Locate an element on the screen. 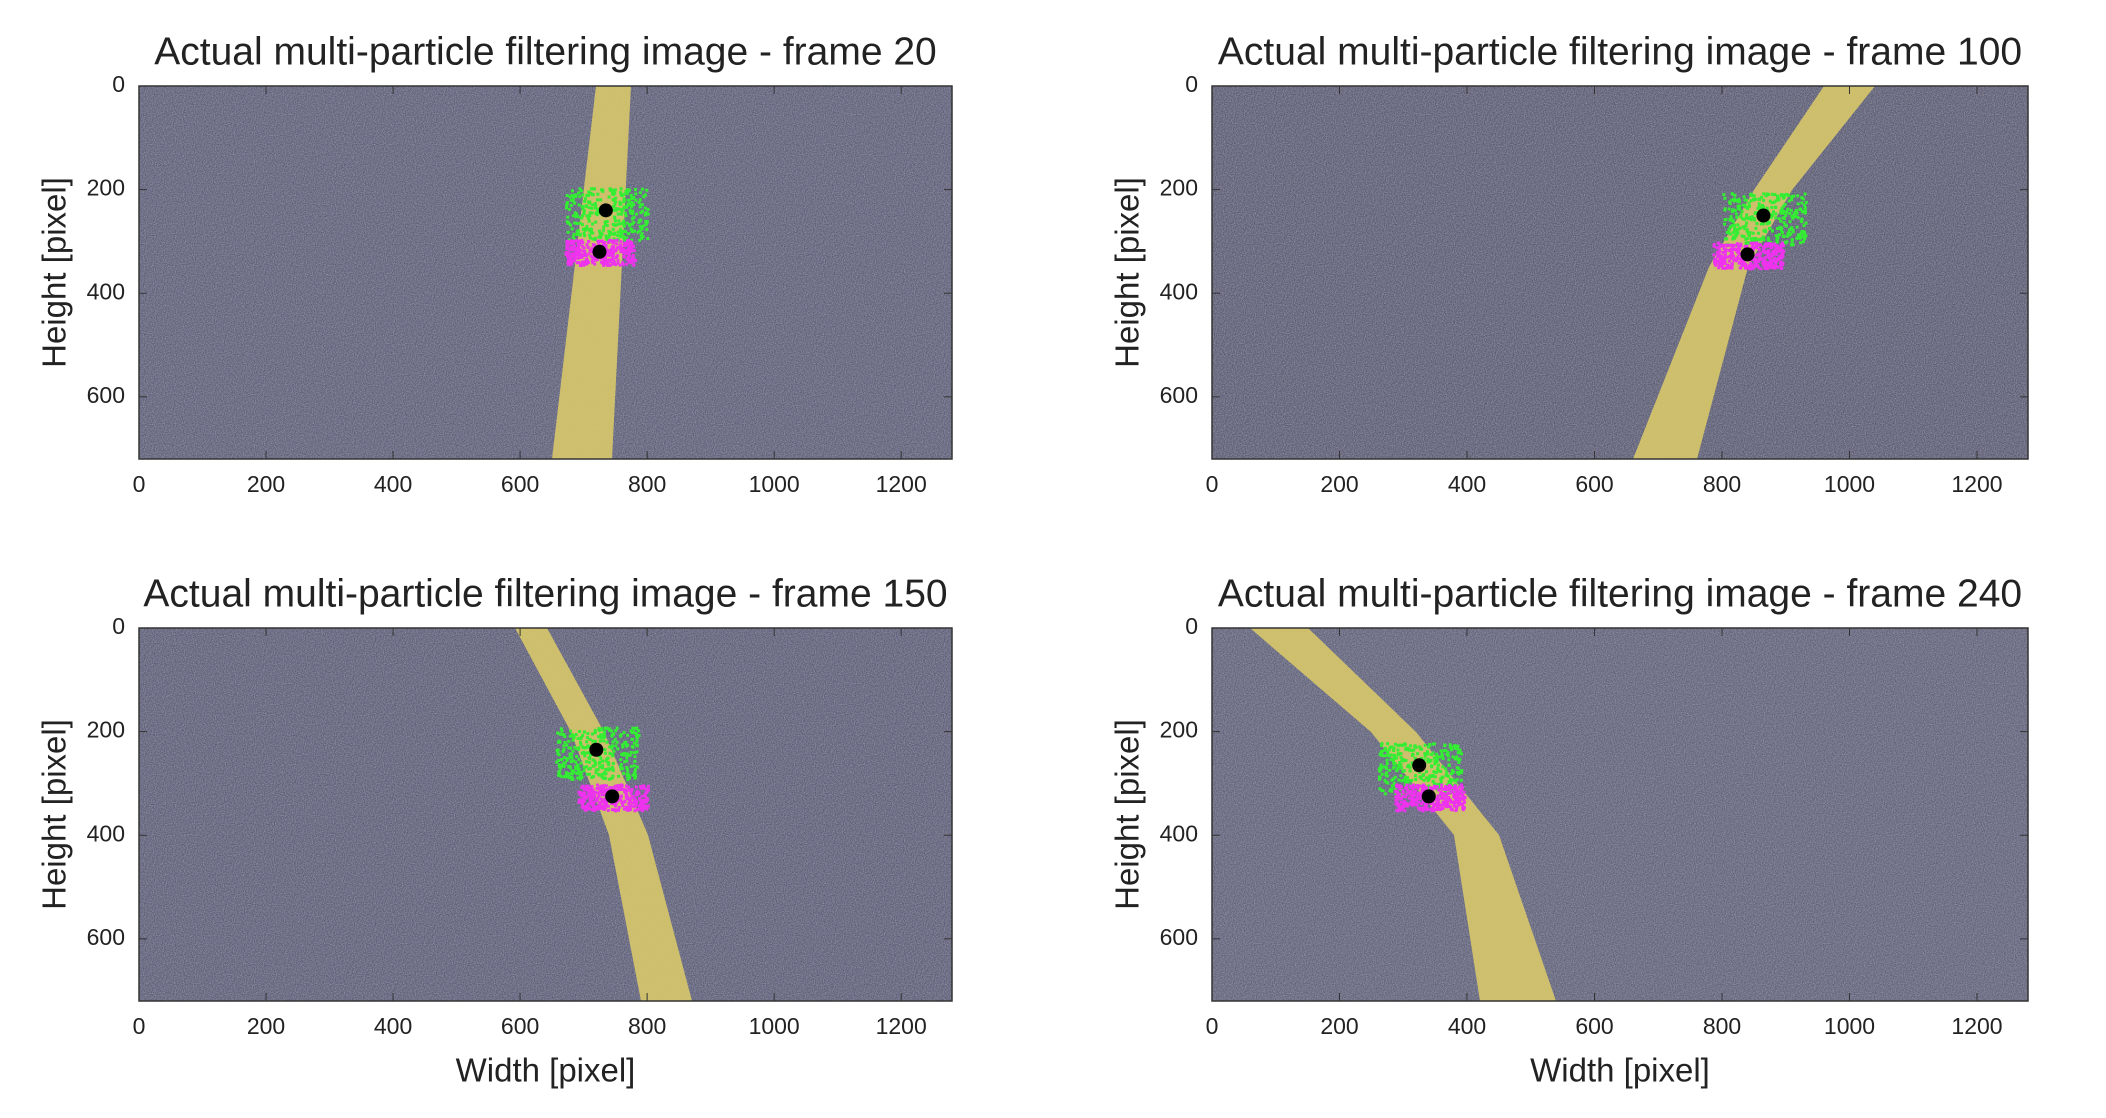 This screenshot has height=1118, width=2106. estimate-point is located at coordinates (596, 749).